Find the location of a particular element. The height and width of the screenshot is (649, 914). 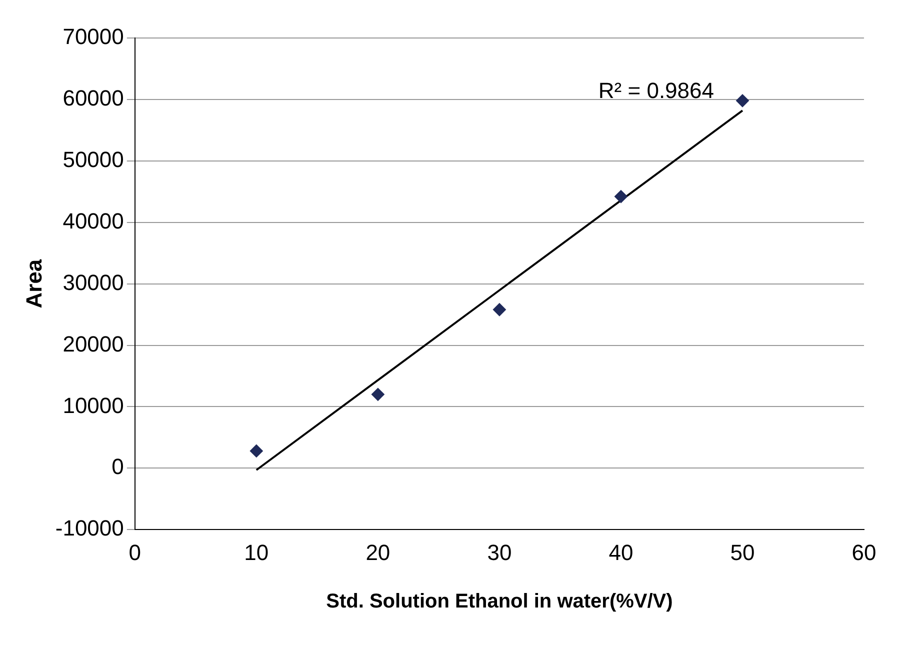

y-tick-label: 30000 is located at coordinates (93, 282).